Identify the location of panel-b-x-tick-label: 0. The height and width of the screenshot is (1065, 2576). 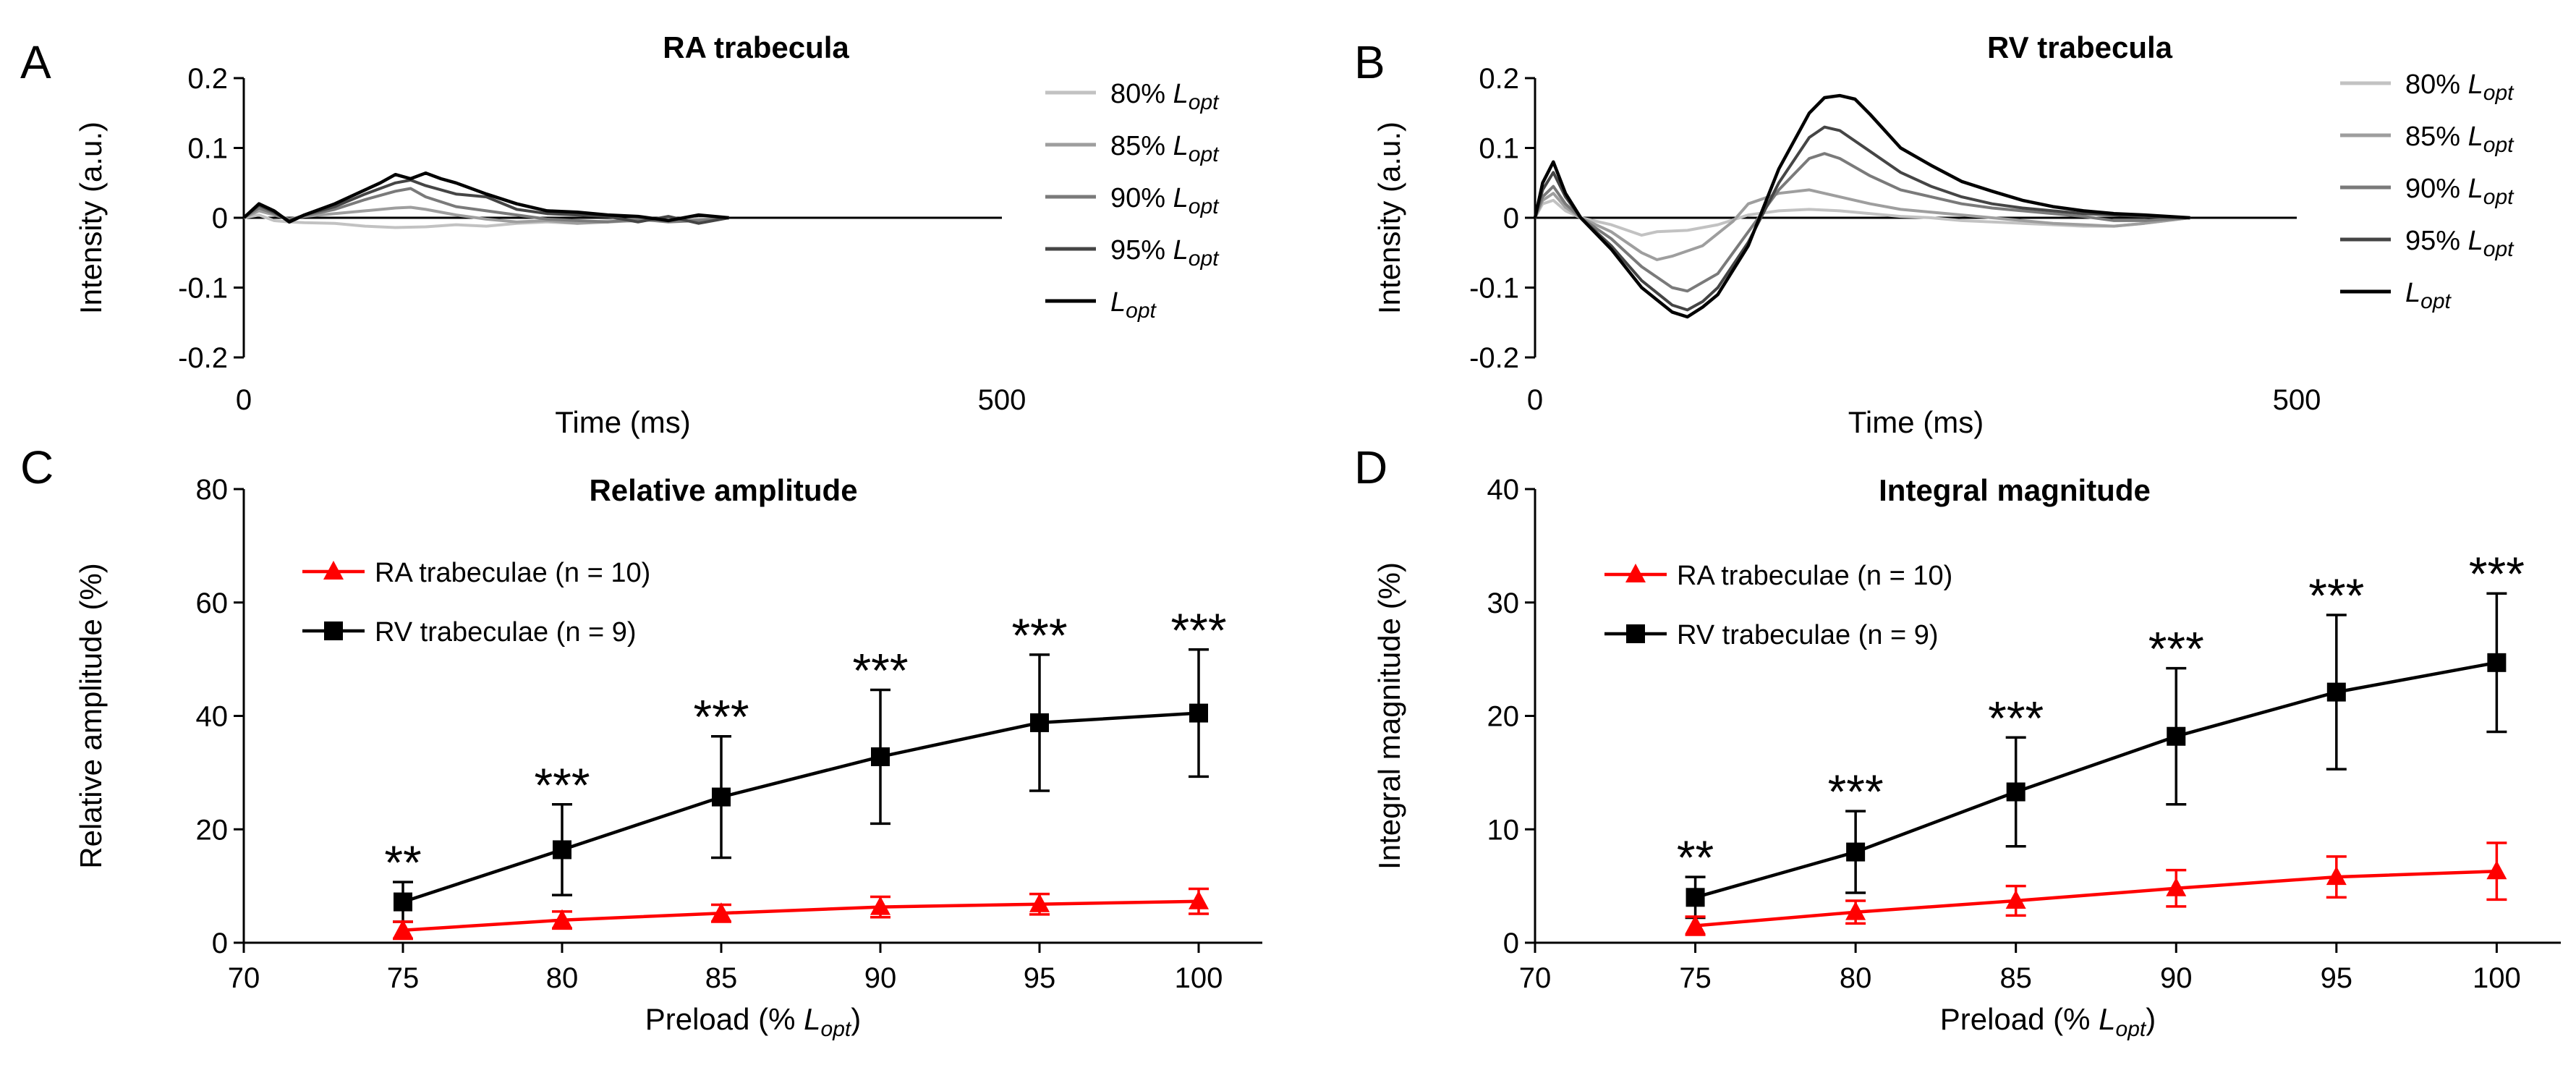
(1535, 400).